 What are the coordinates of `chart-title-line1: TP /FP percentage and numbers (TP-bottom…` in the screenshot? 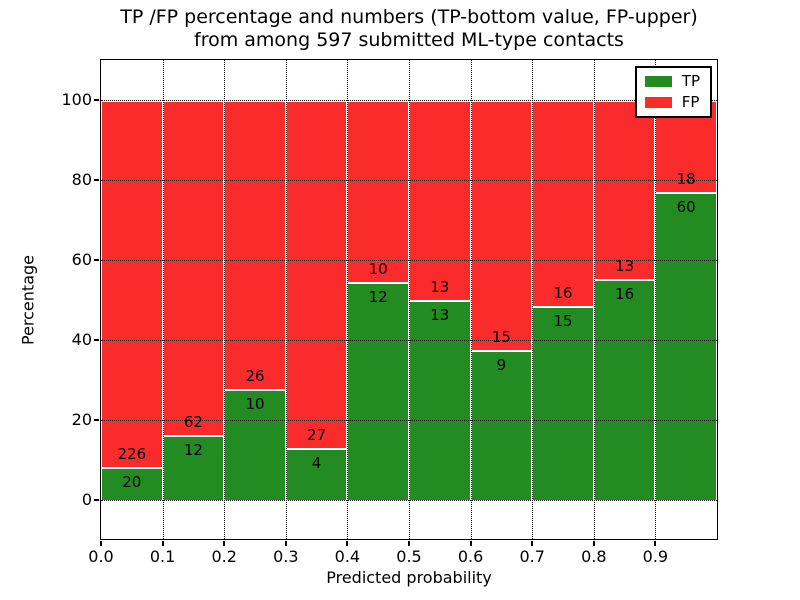 It's located at (409, 17).